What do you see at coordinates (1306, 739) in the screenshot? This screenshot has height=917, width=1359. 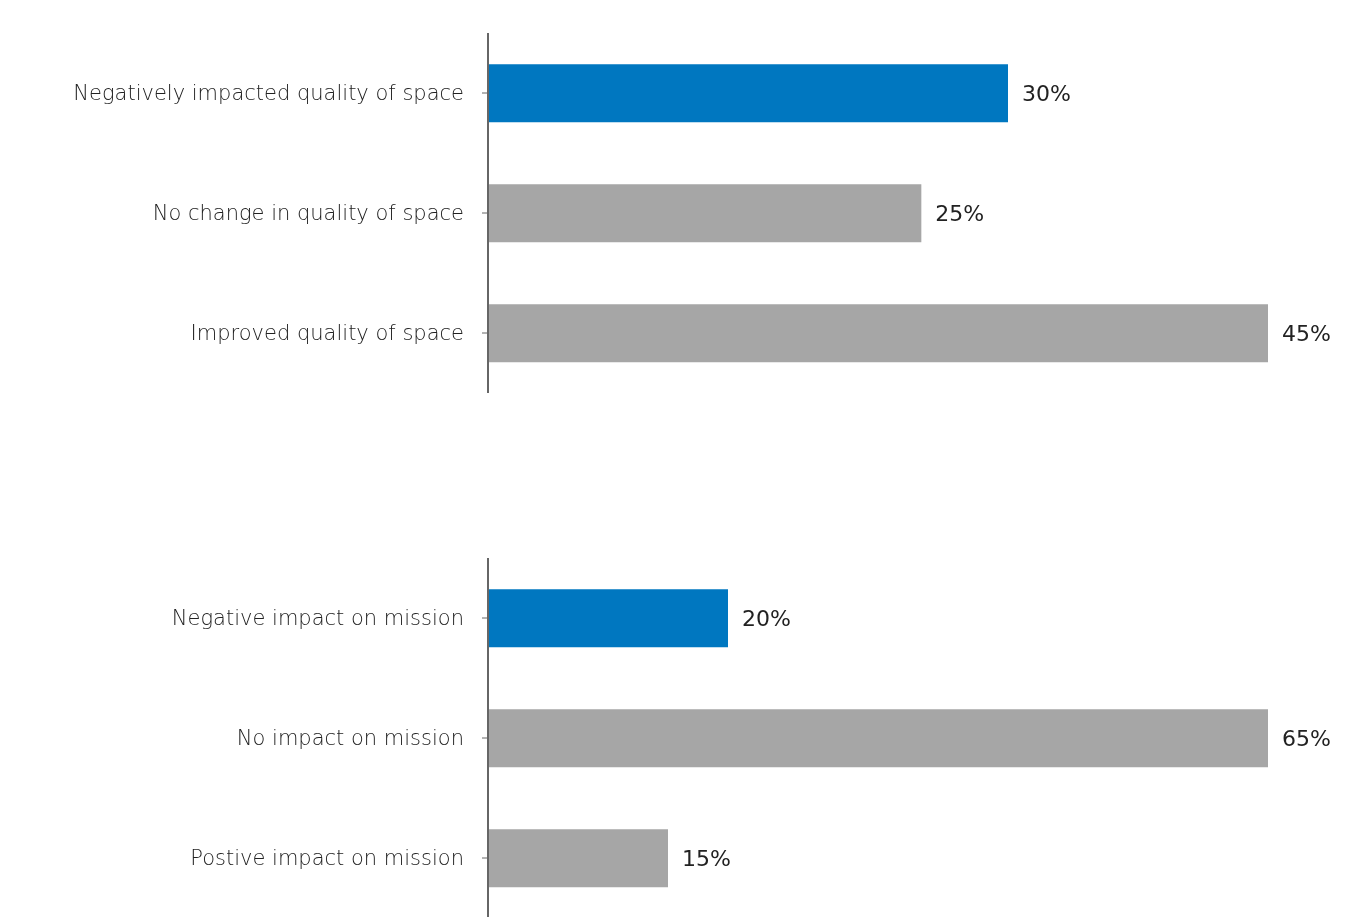 I see `data-label: 65%` at bounding box center [1306, 739].